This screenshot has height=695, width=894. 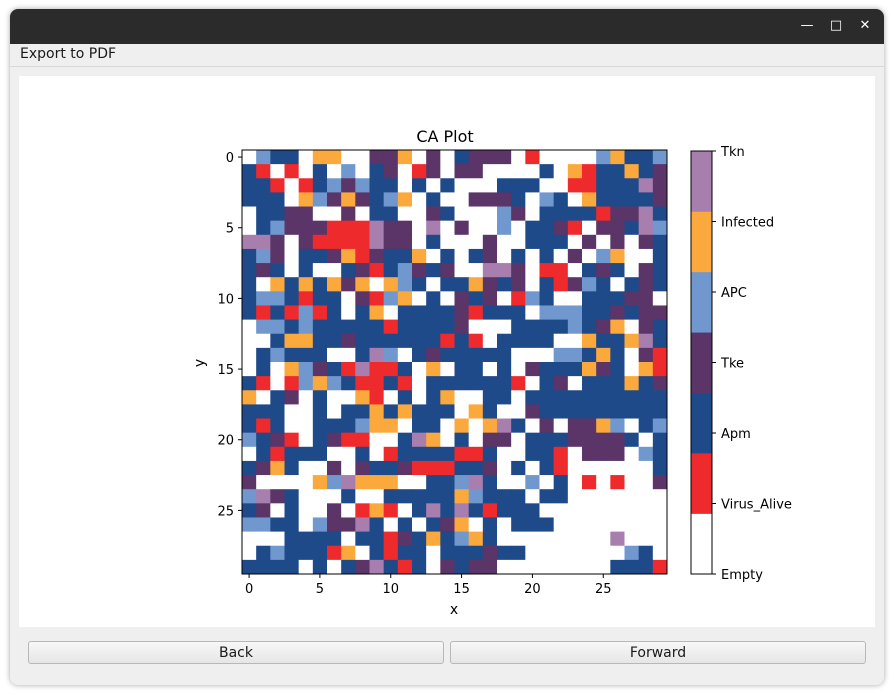 What do you see at coordinates (236, 652) in the screenshot?
I see `back-button: Back` at bounding box center [236, 652].